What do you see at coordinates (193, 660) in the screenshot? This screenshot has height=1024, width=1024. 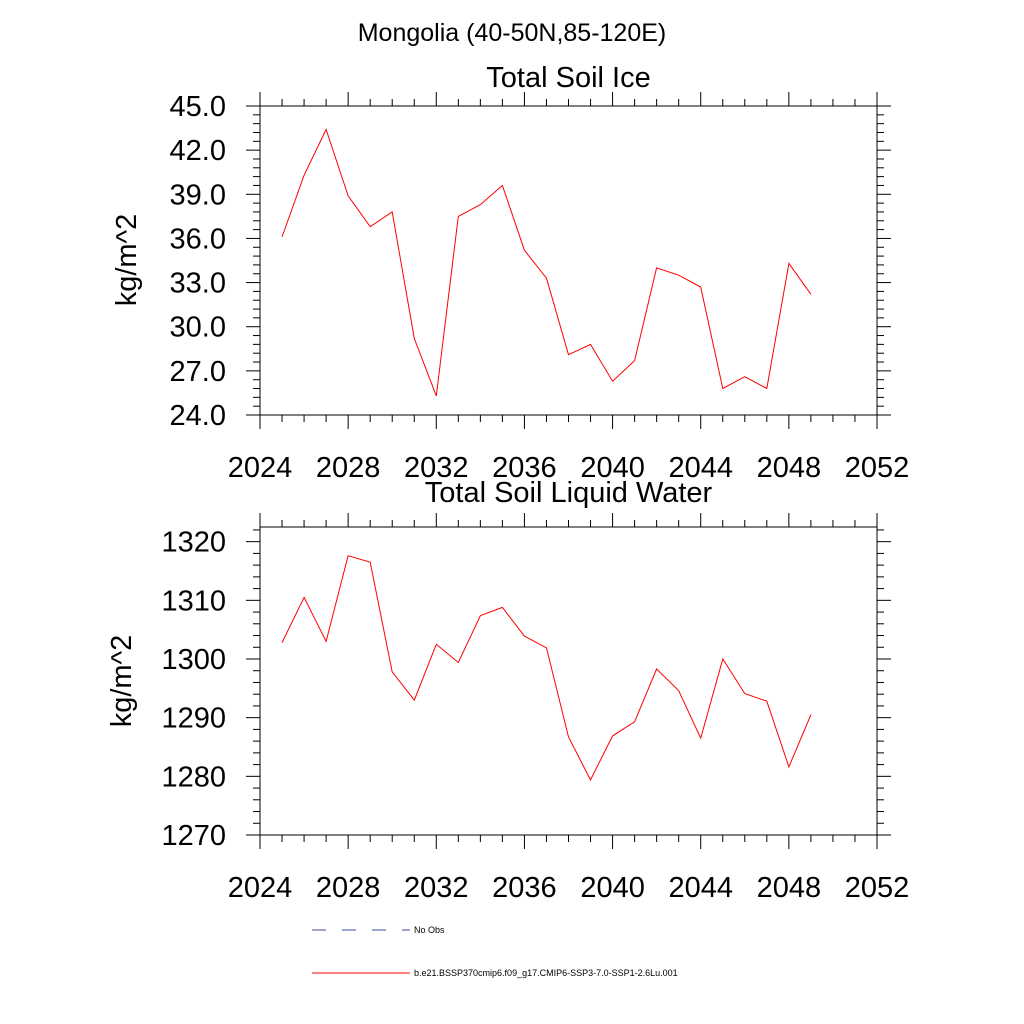 I see `y-tick-label: 1300` at bounding box center [193, 660].